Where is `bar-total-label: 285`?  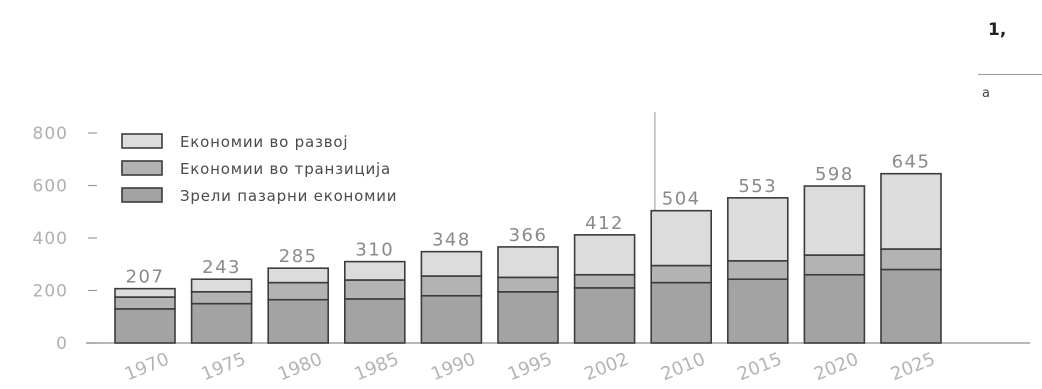 bar-total-label: 285 is located at coordinates (298, 256).